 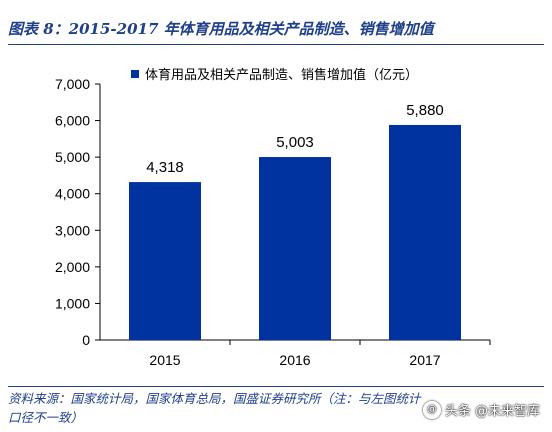 I want to click on y-tick-label: 0, so click(x=86, y=340).